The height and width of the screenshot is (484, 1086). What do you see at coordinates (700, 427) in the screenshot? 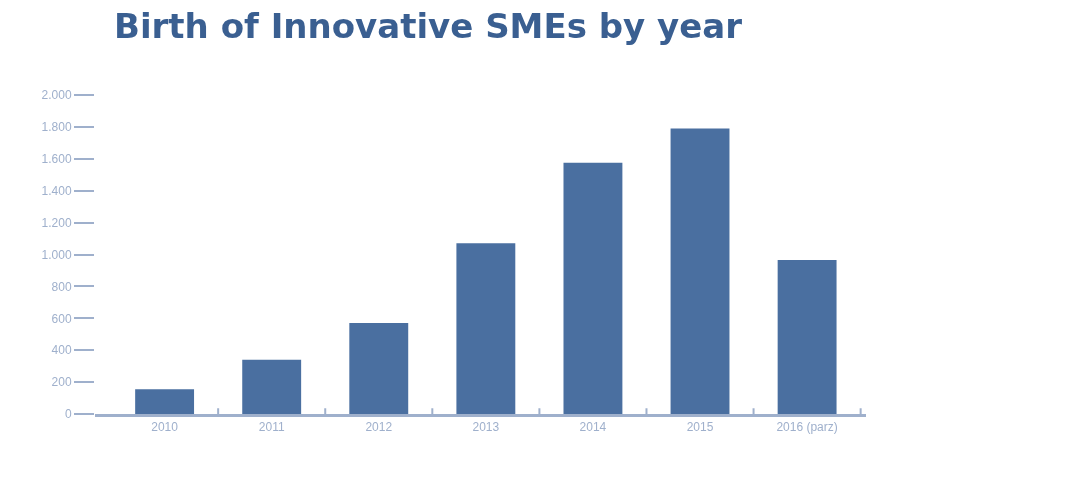
I see `x-tick-label: 2015` at bounding box center [700, 427].